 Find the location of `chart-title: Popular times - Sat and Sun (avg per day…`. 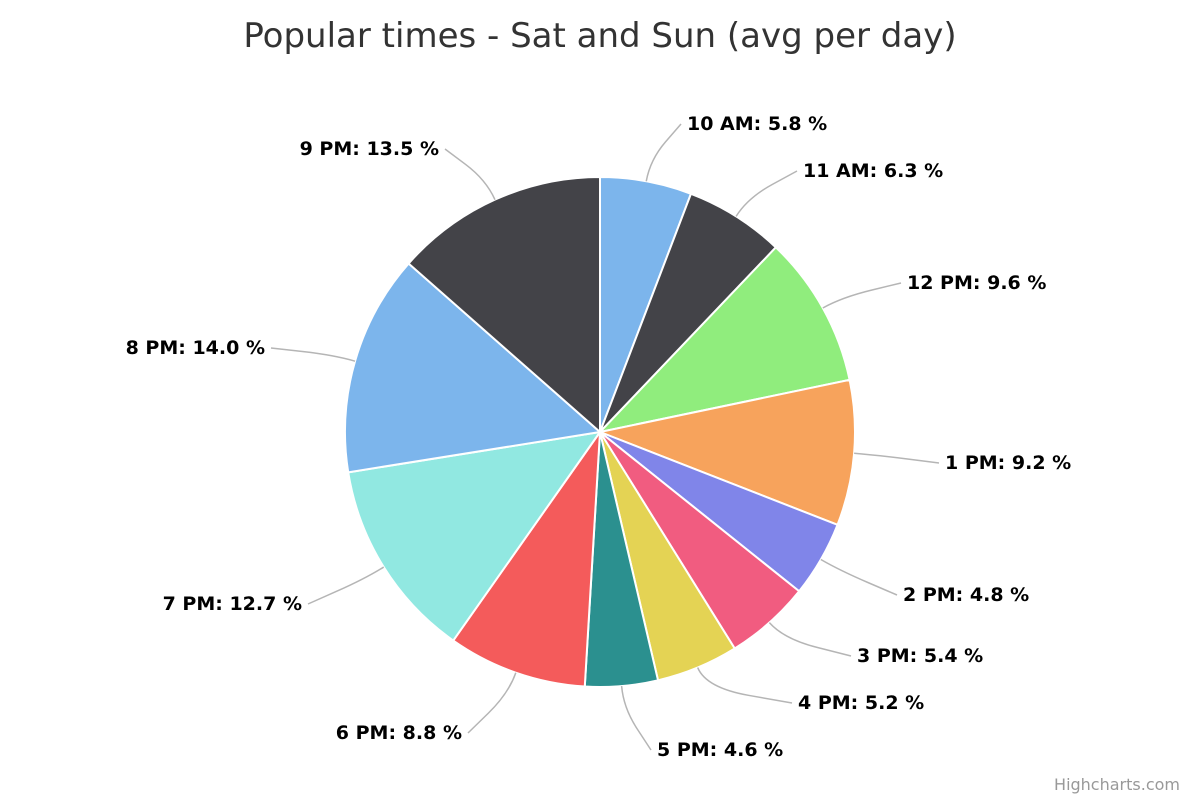

chart-title: Popular times - Sat and Sun (avg per day… is located at coordinates (599, 36).